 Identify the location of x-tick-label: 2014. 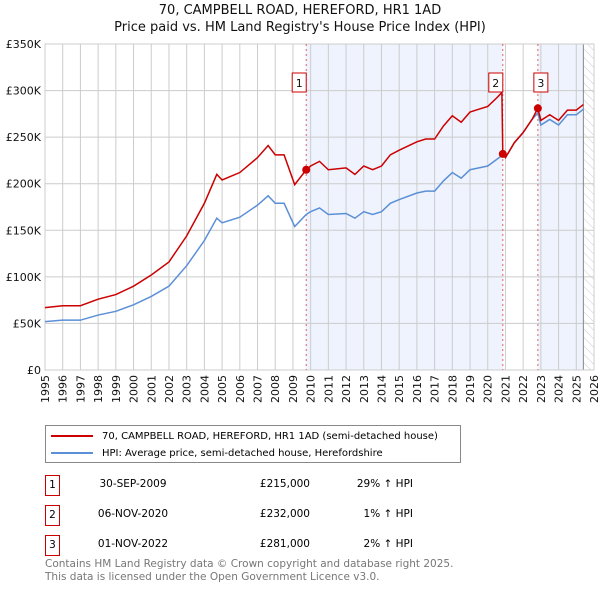
(381, 389).